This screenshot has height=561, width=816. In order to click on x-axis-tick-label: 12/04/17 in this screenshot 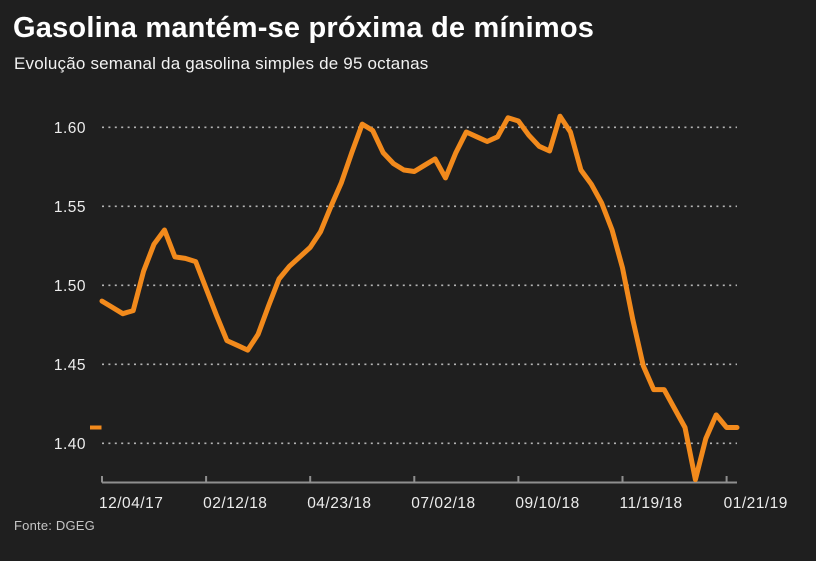, I will do `click(131, 503)`.